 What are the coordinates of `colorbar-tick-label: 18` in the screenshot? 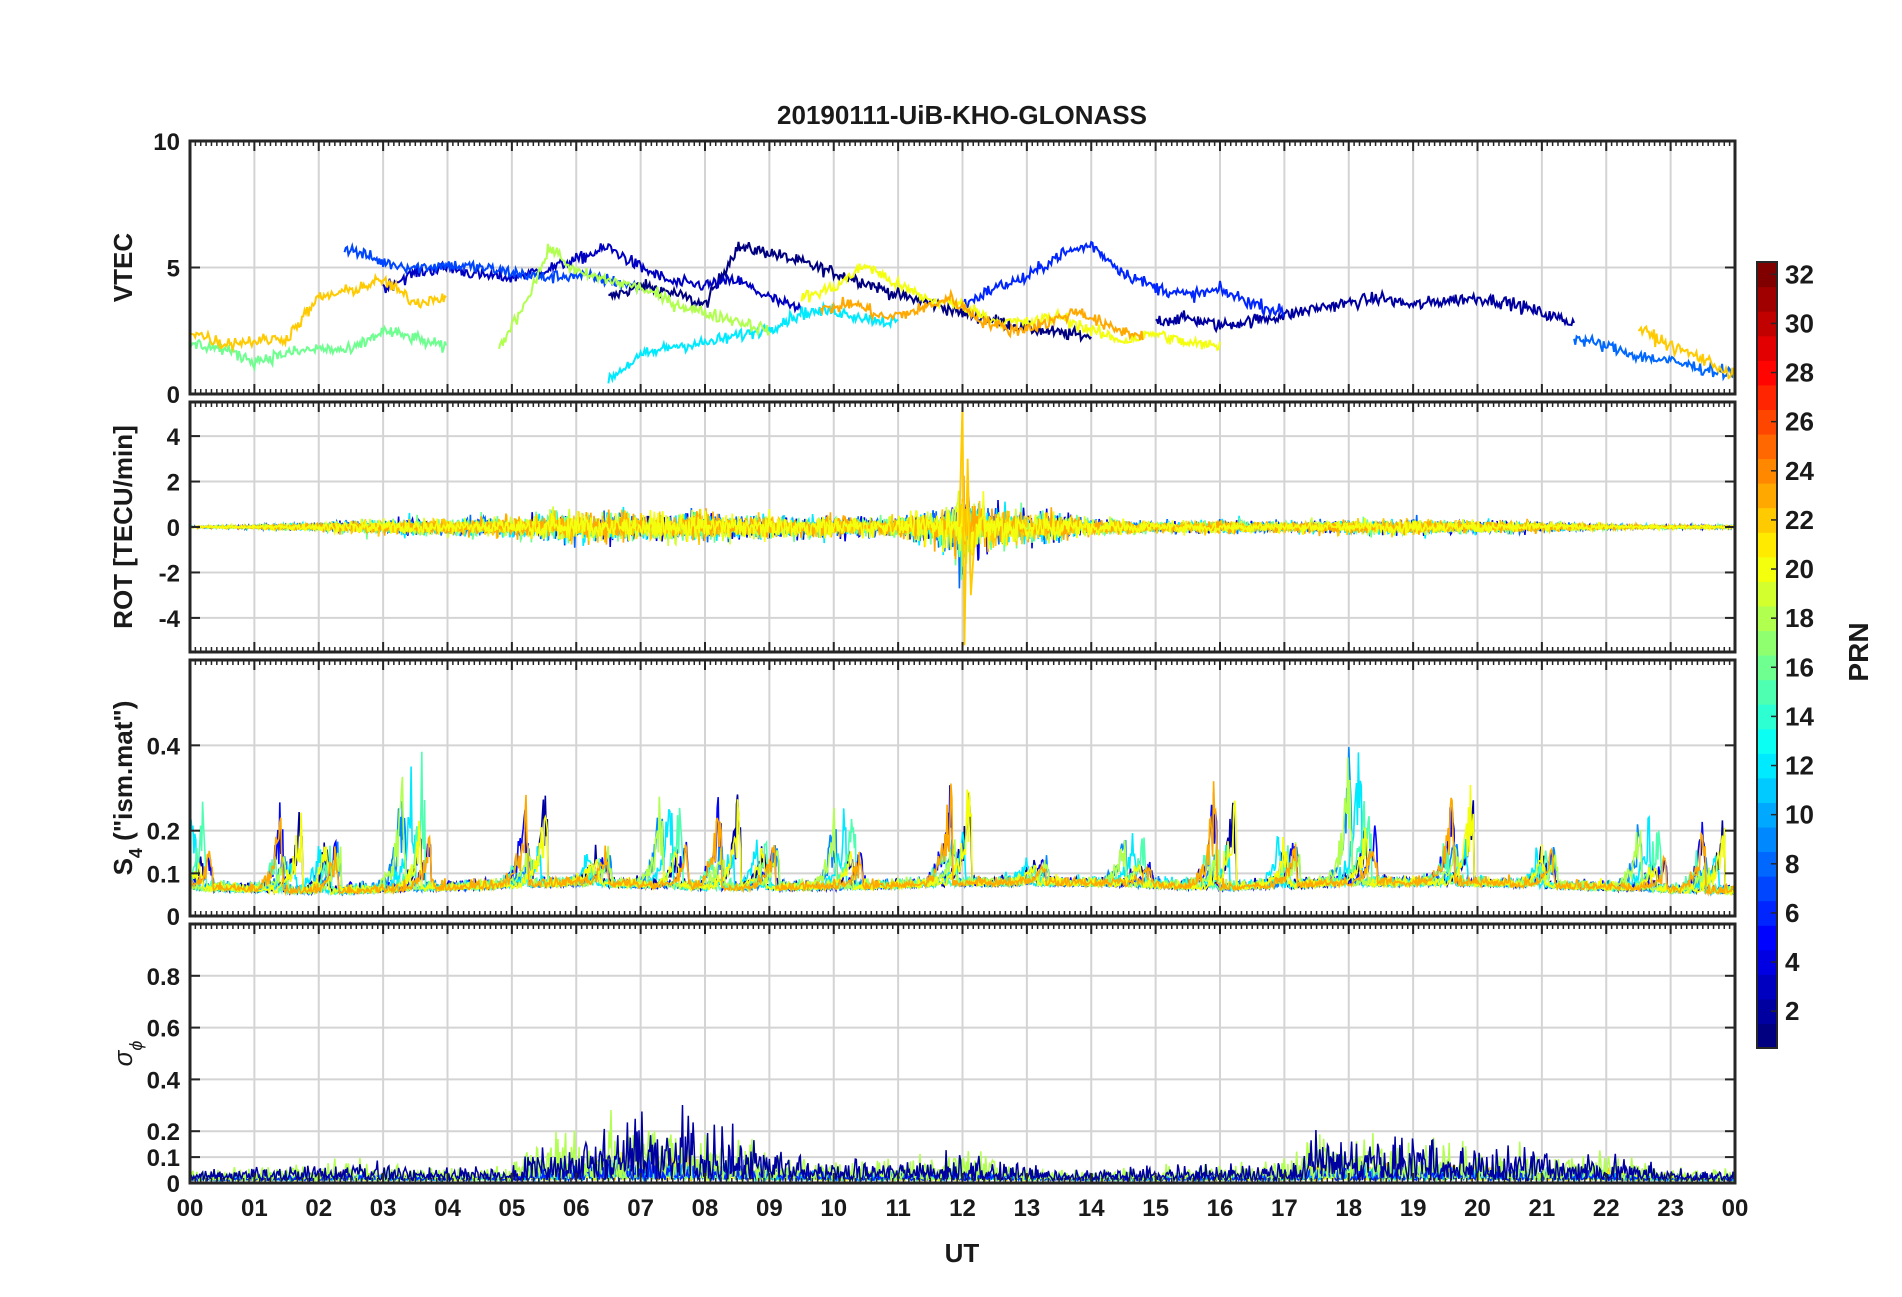 It's located at (1799, 618).